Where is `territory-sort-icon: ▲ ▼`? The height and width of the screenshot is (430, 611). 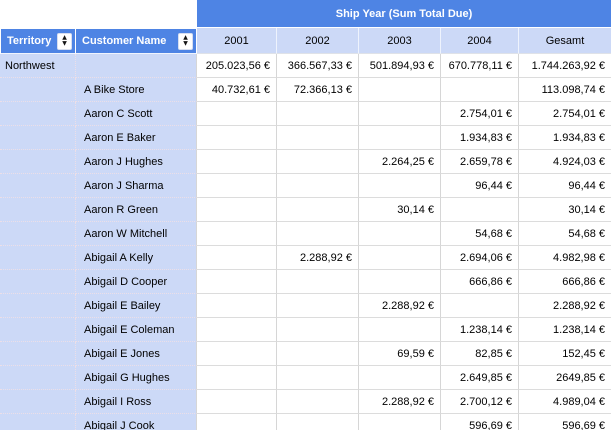
territory-sort-icon: ▲ ▼ is located at coordinates (64, 41).